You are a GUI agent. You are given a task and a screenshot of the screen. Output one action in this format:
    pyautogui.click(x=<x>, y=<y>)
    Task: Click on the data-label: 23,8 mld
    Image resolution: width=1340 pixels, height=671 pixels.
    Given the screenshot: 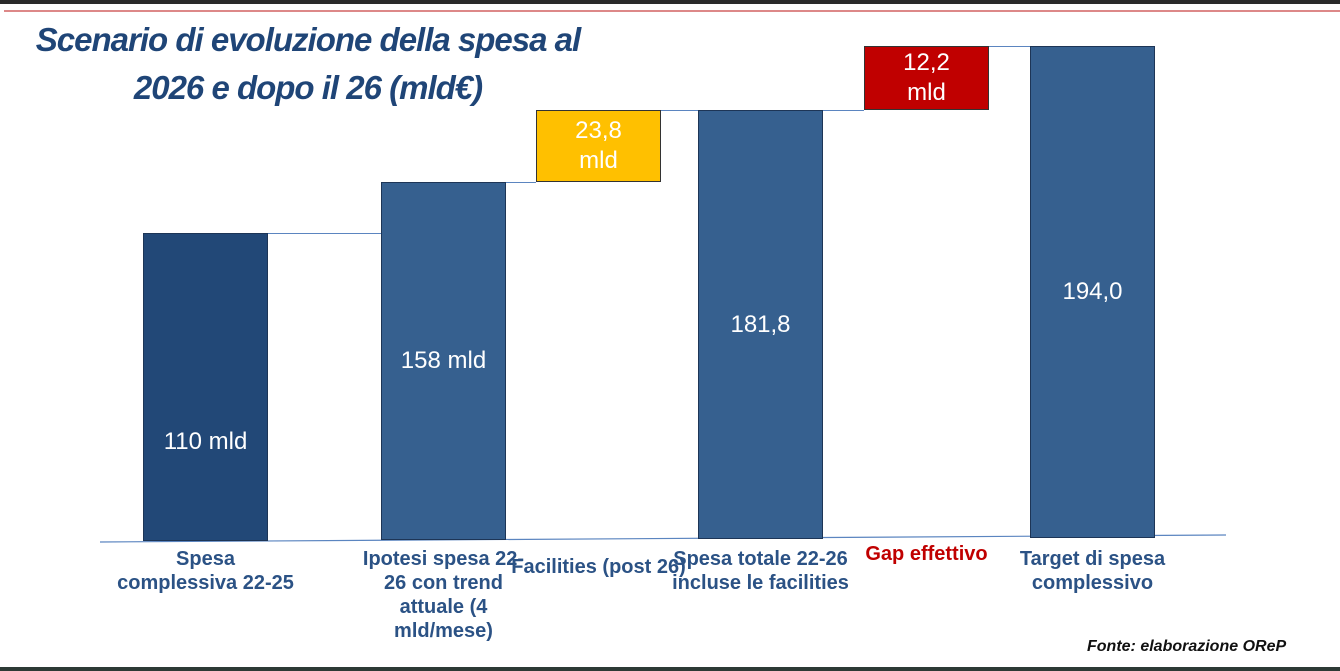 What is the action you would take?
    pyautogui.click(x=598, y=145)
    